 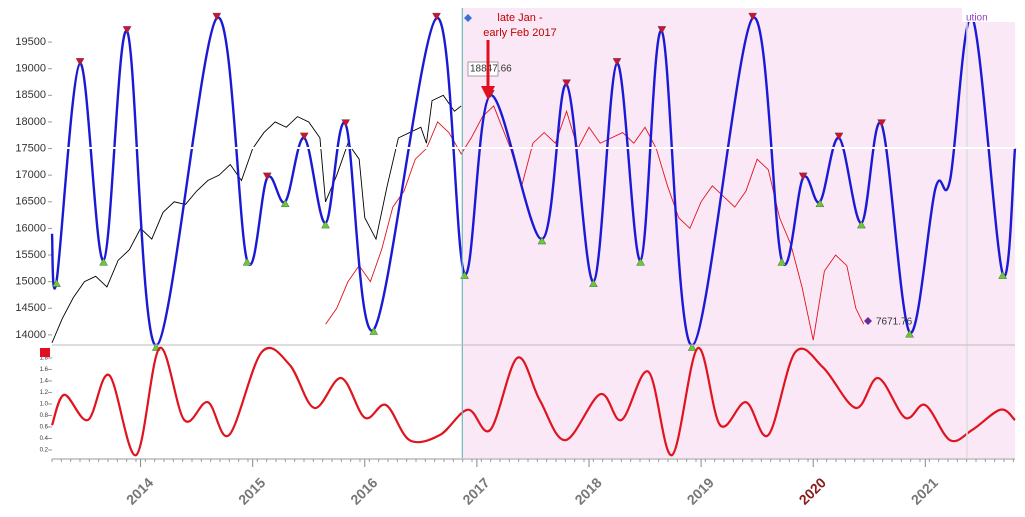 I want to click on x-tick-label: 2018, so click(x=587, y=490).